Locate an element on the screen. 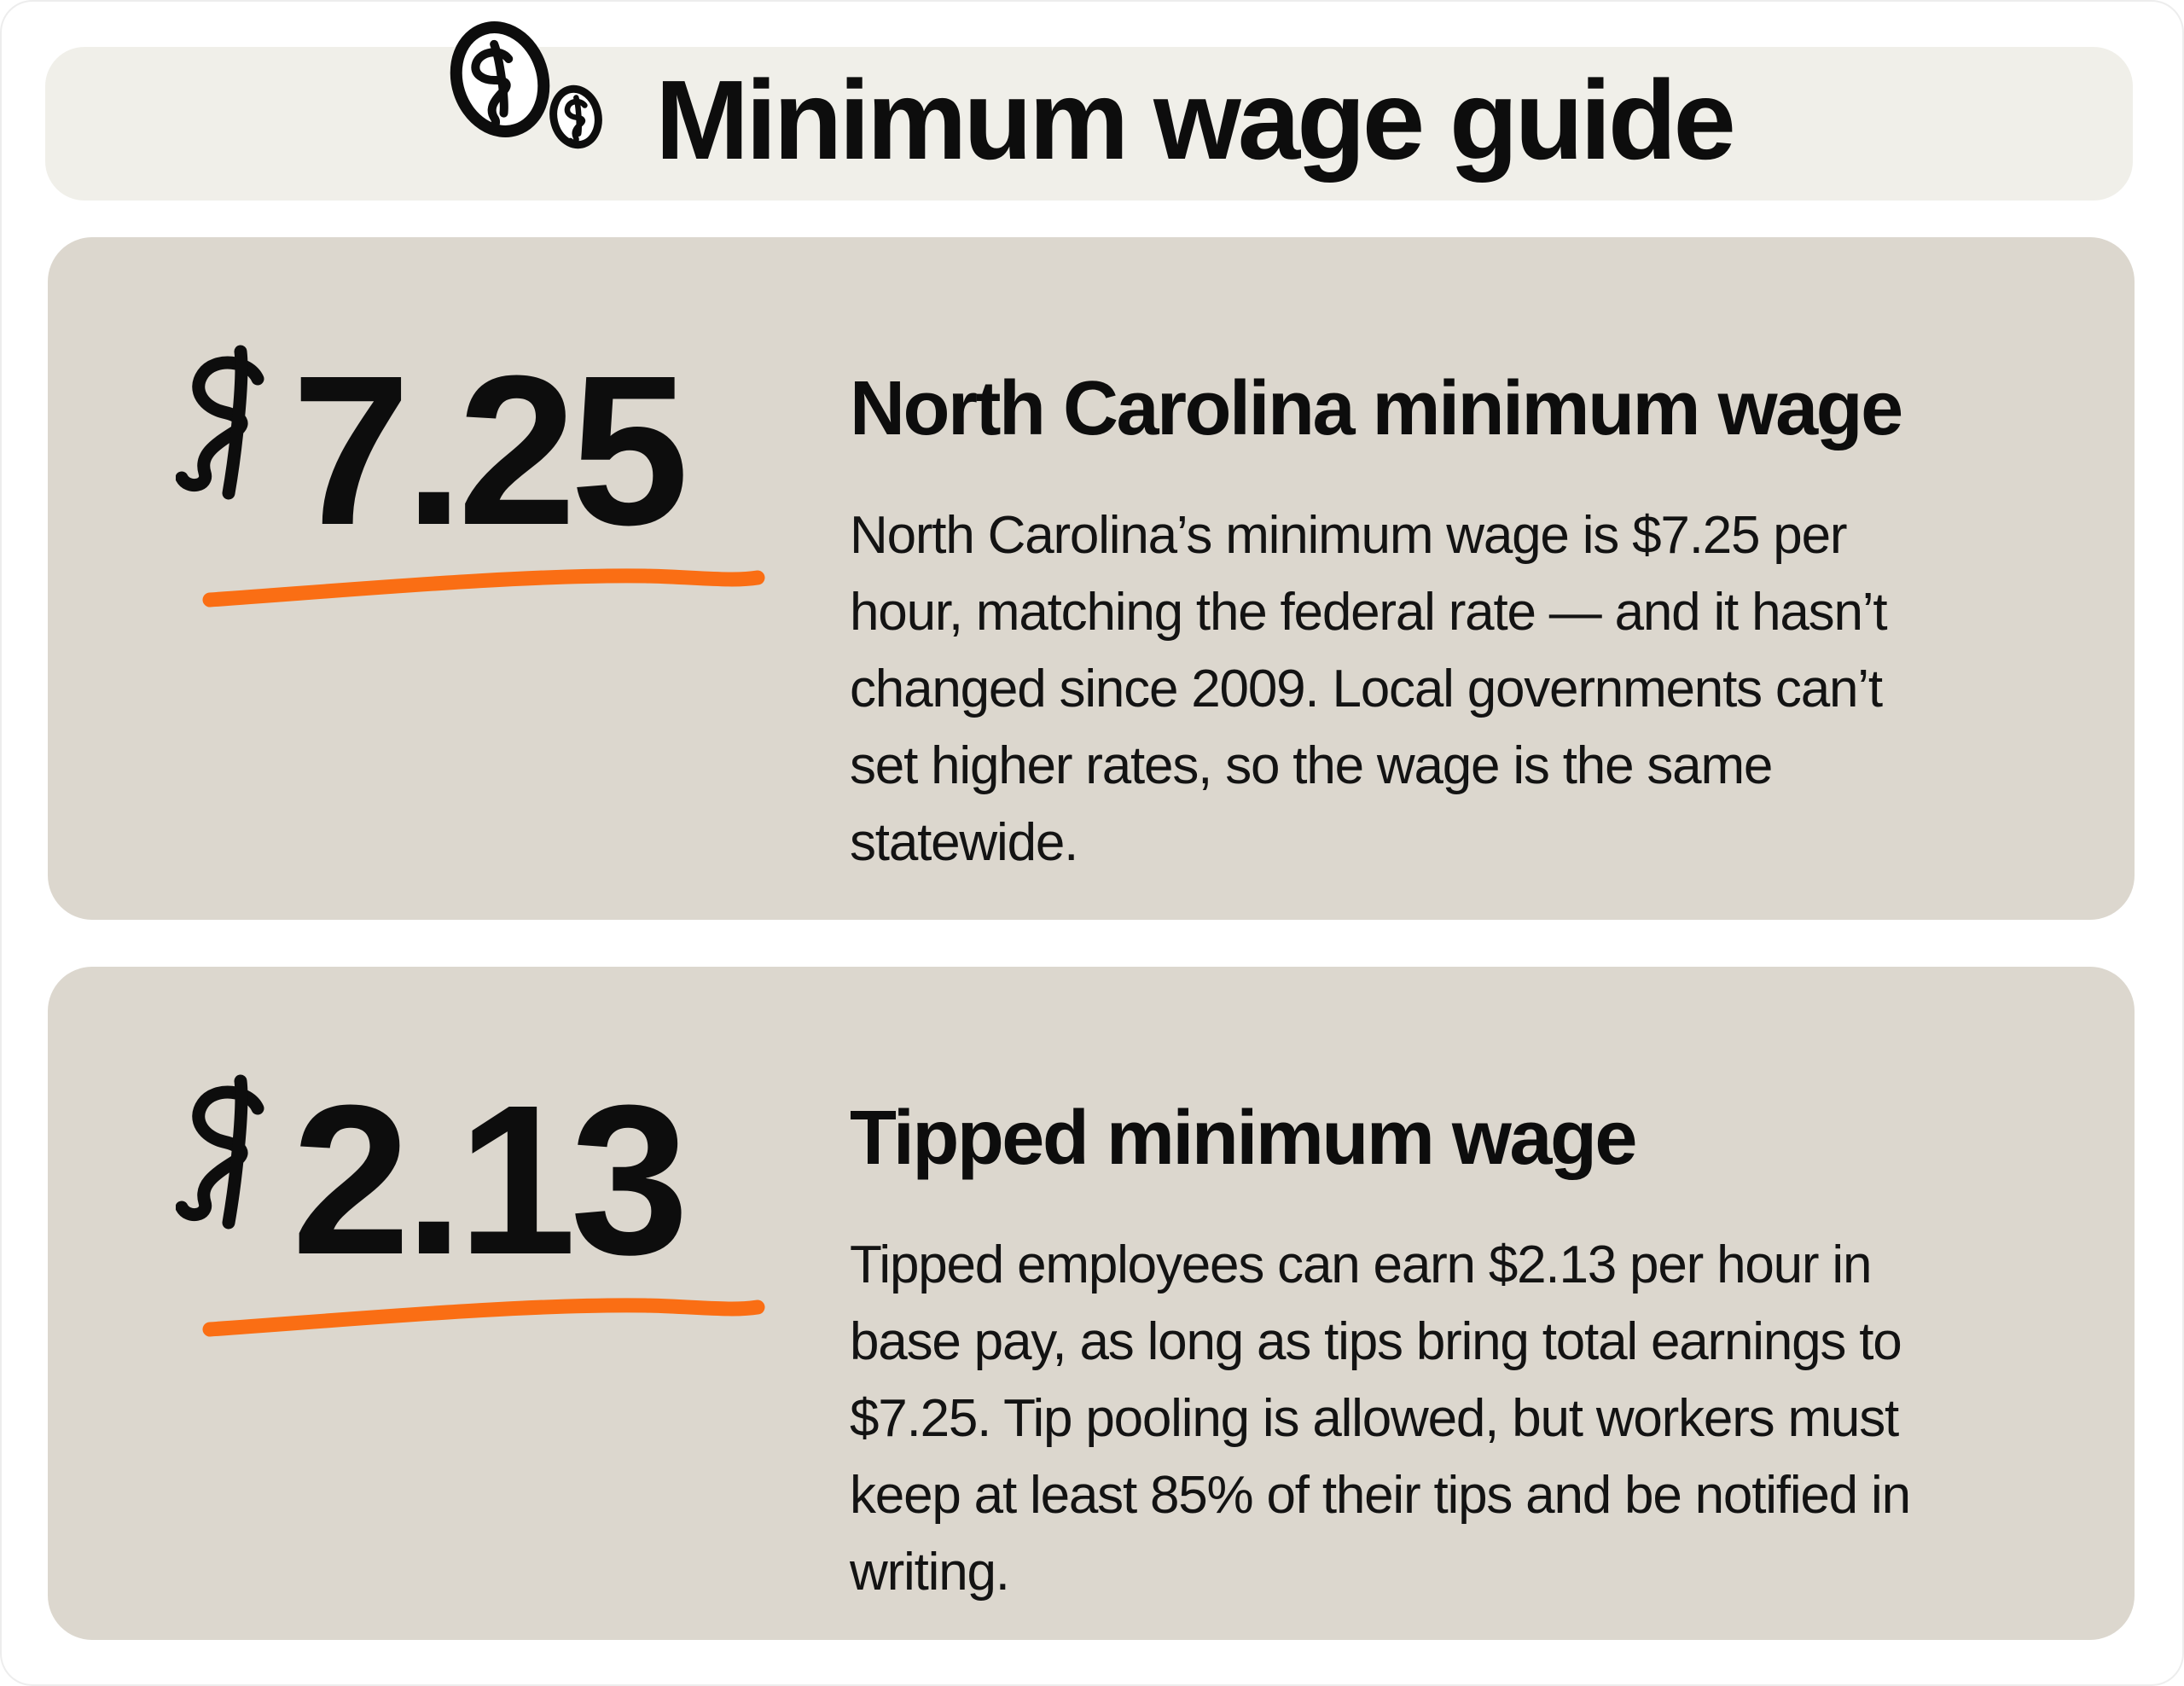  header-bar: Minimum wage guide is located at coordinates (1089, 111).